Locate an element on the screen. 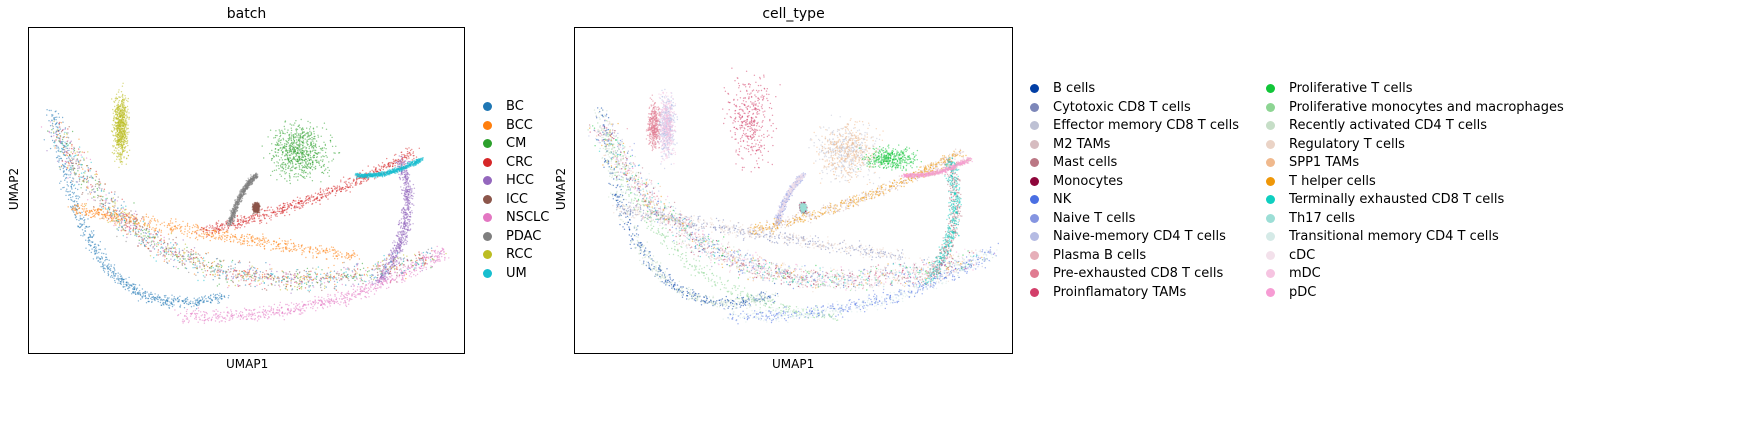 Image resolution: width=1764 pixels, height=429 pixels. batch-legend: BC BCC CM CRC HCC ICC NSCLC PDAC RCC UM is located at coordinates (528, 194).